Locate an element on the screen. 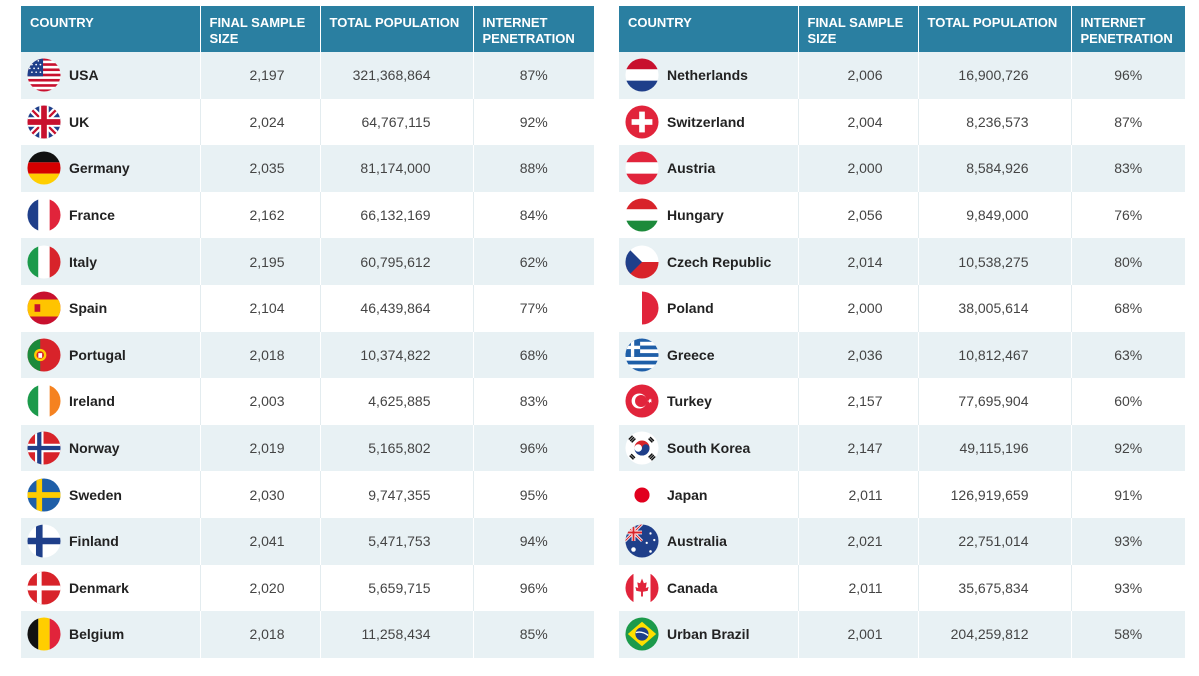  australia-flag-icon is located at coordinates (642, 541).